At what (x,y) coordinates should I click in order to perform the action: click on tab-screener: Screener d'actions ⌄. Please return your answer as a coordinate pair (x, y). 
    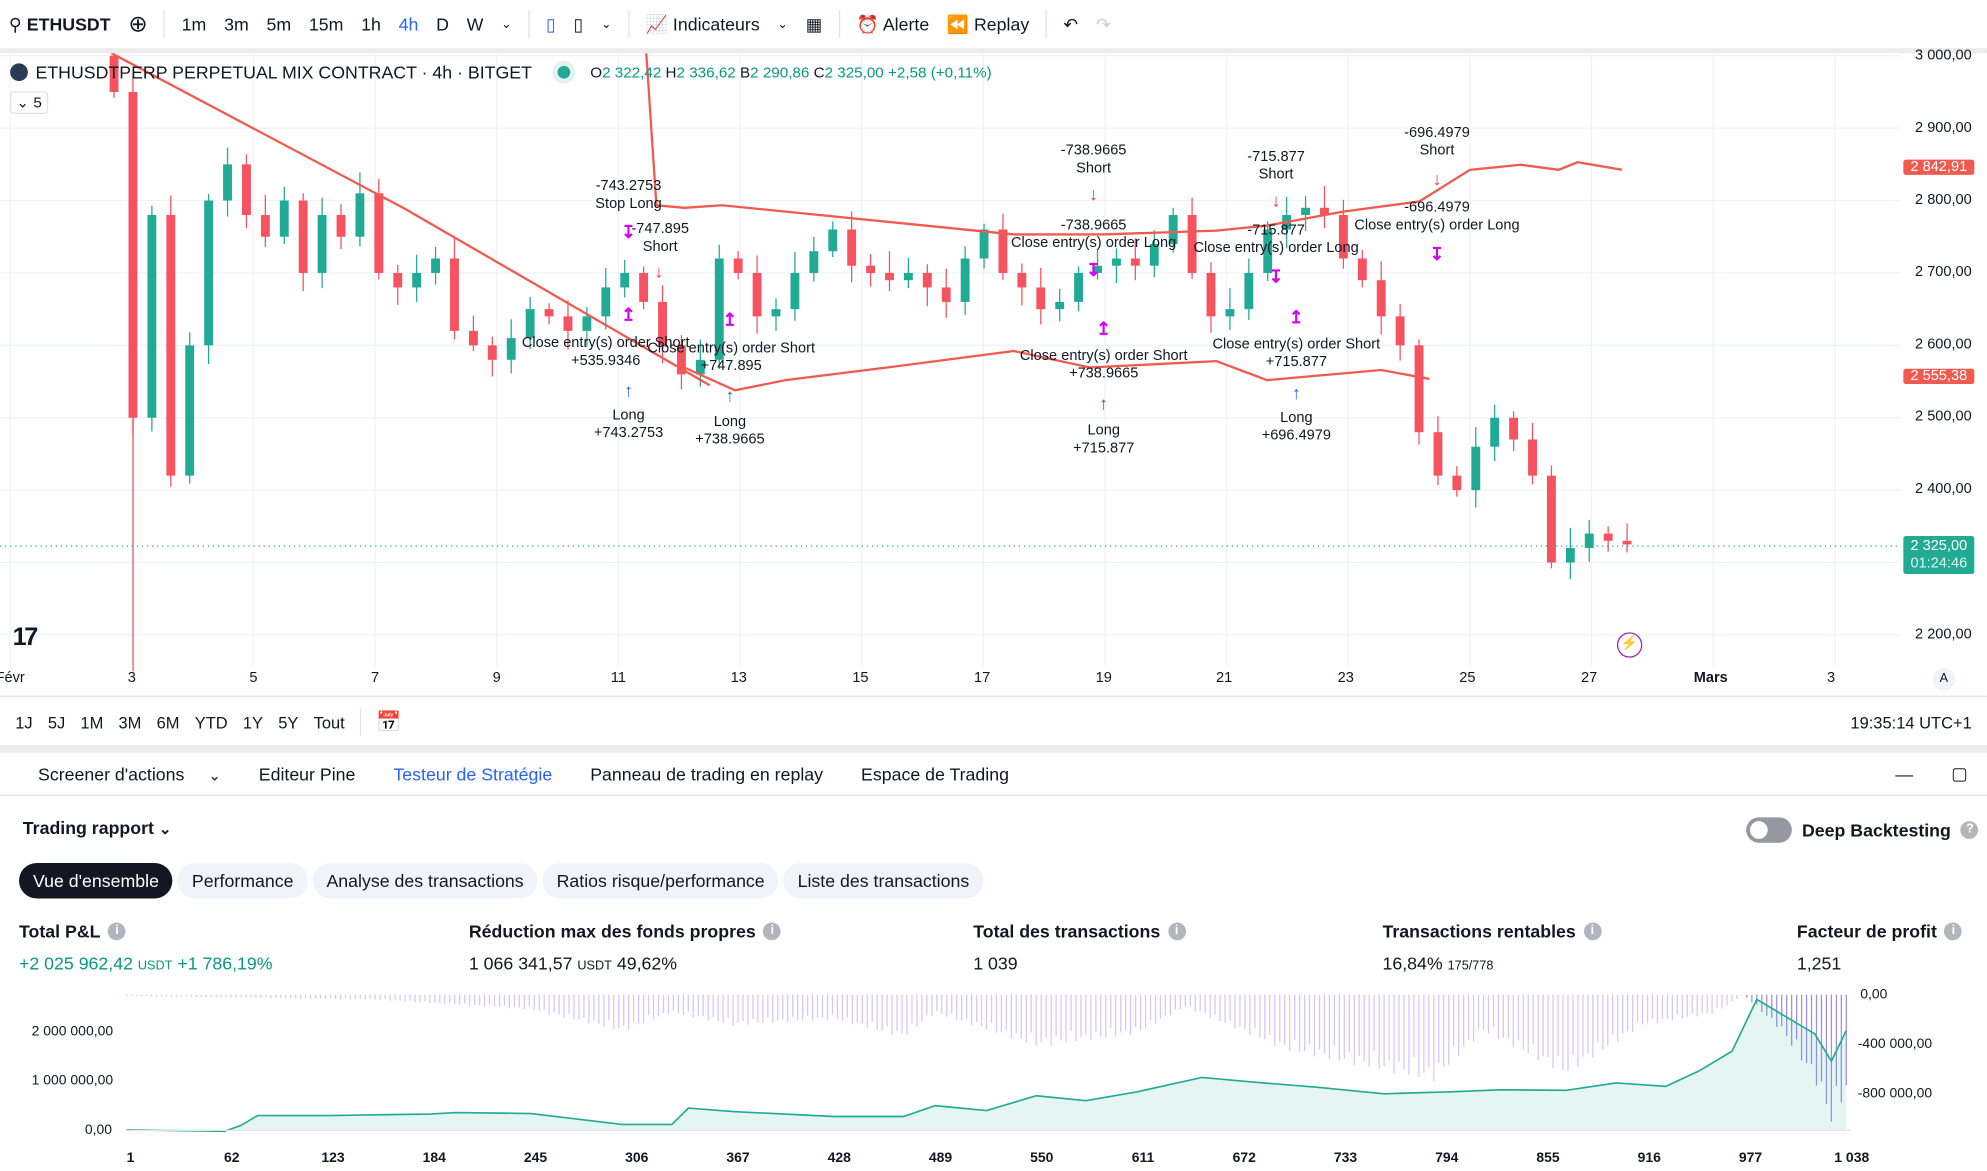
    Looking at the image, I should click on (129, 773).